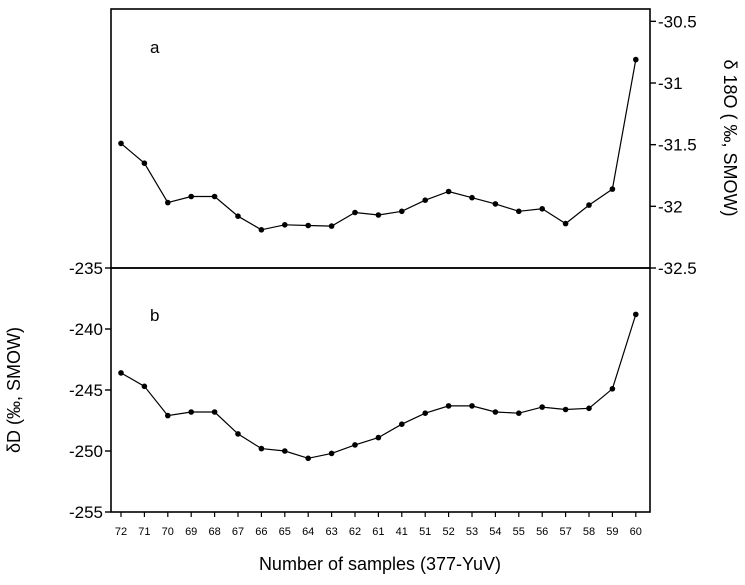 The height and width of the screenshot is (585, 745). Describe the element at coordinates (589, 532) in the screenshot. I see `x-tick-label: 58` at that location.